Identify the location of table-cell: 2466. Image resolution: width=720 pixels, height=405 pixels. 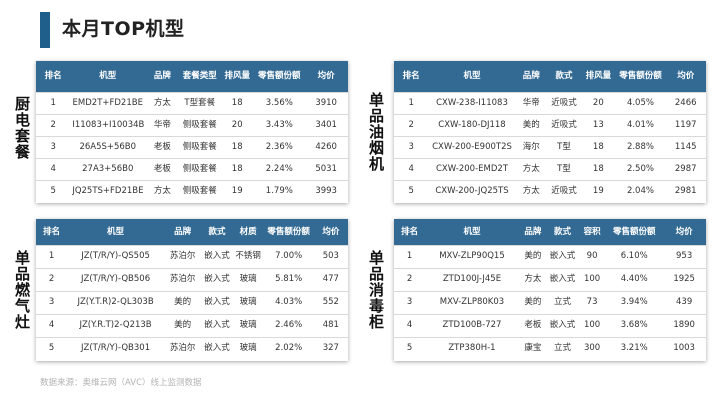
(685, 102).